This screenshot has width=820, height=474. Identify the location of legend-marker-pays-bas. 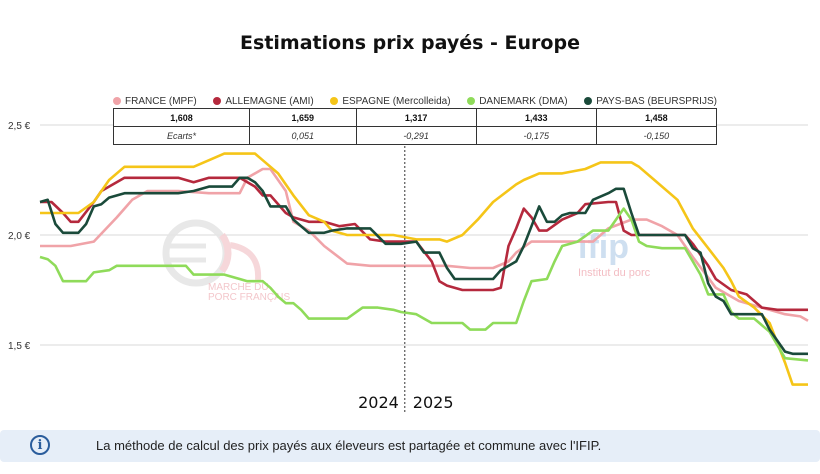
(588, 101).